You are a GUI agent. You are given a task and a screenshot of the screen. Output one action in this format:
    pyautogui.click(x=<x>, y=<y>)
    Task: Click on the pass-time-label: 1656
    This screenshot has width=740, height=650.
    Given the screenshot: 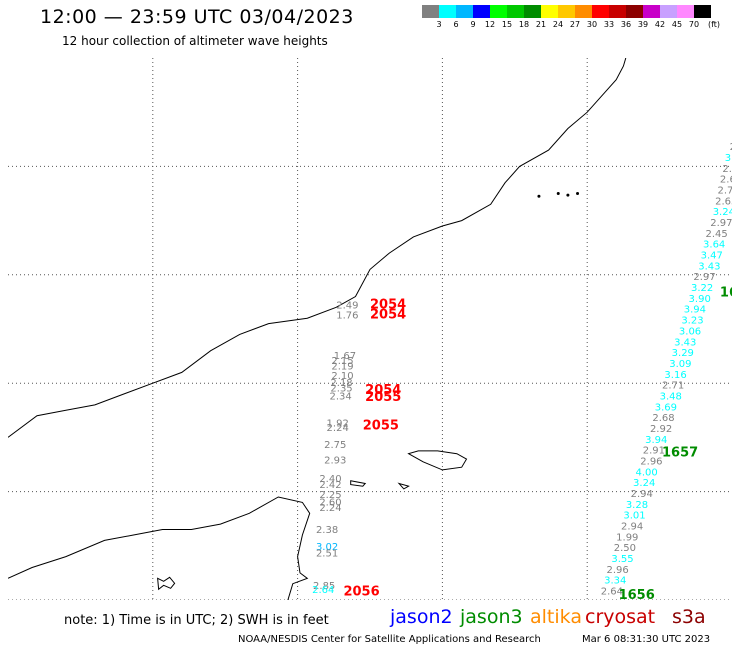 What is the action you would take?
    pyautogui.click(x=637, y=594)
    